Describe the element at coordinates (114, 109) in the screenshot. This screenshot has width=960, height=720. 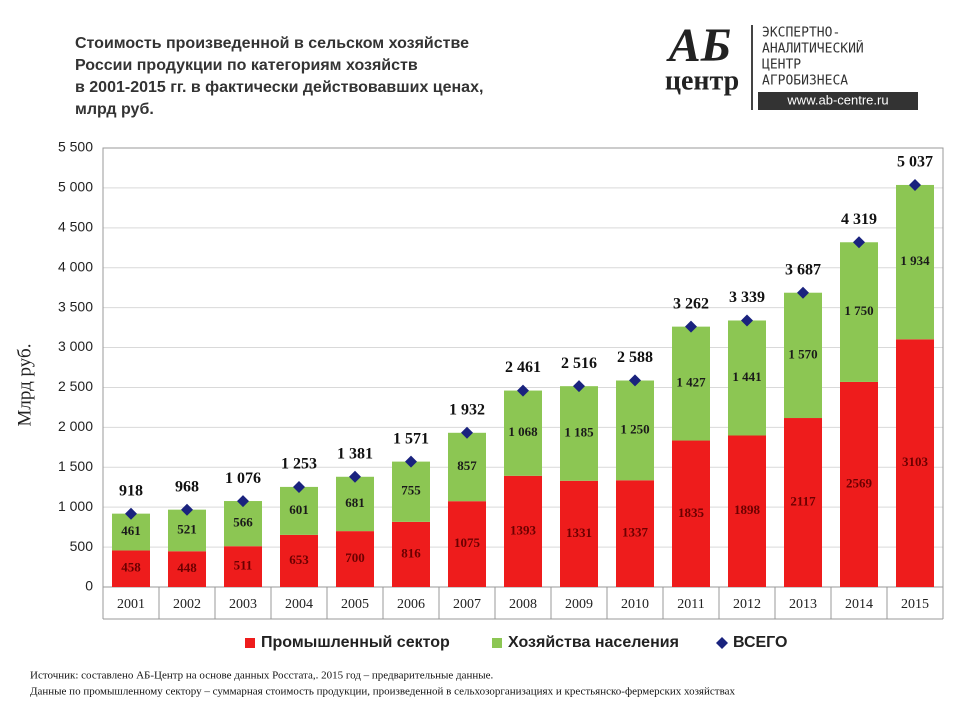
I see `title-line: млрд руб.` at that location.